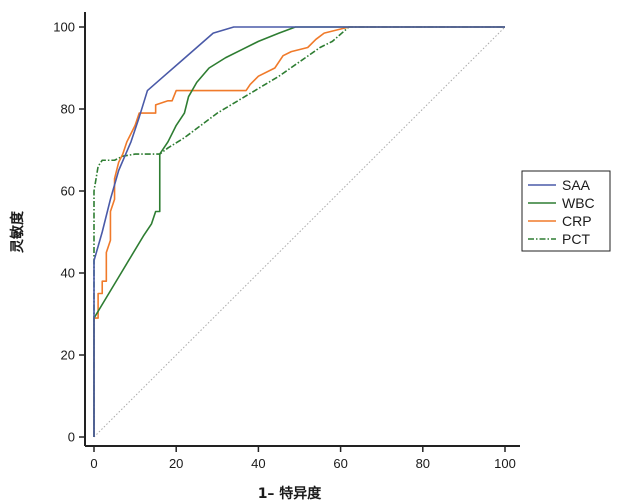 This screenshot has height=504, width=633. What do you see at coordinates (578, 203) in the screenshot?
I see `legend-label-wbc: WBC` at bounding box center [578, 203].